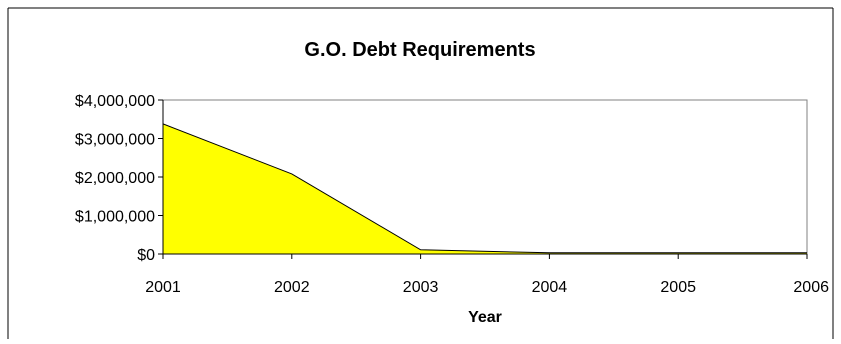  What do you see at coordinates (292, 287) in the screenshot?
I see `x-tick-label: 2002` at bounding box center [292, 287].